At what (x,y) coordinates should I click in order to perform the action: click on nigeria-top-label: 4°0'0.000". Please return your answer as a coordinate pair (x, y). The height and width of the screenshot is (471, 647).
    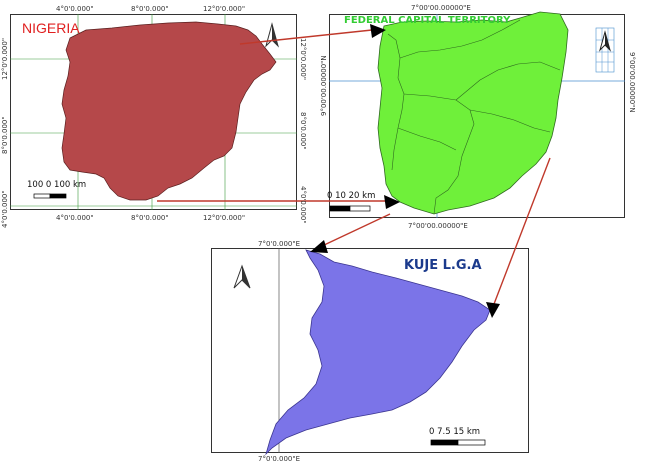
    Looking at the image, I should click on (75, 9).